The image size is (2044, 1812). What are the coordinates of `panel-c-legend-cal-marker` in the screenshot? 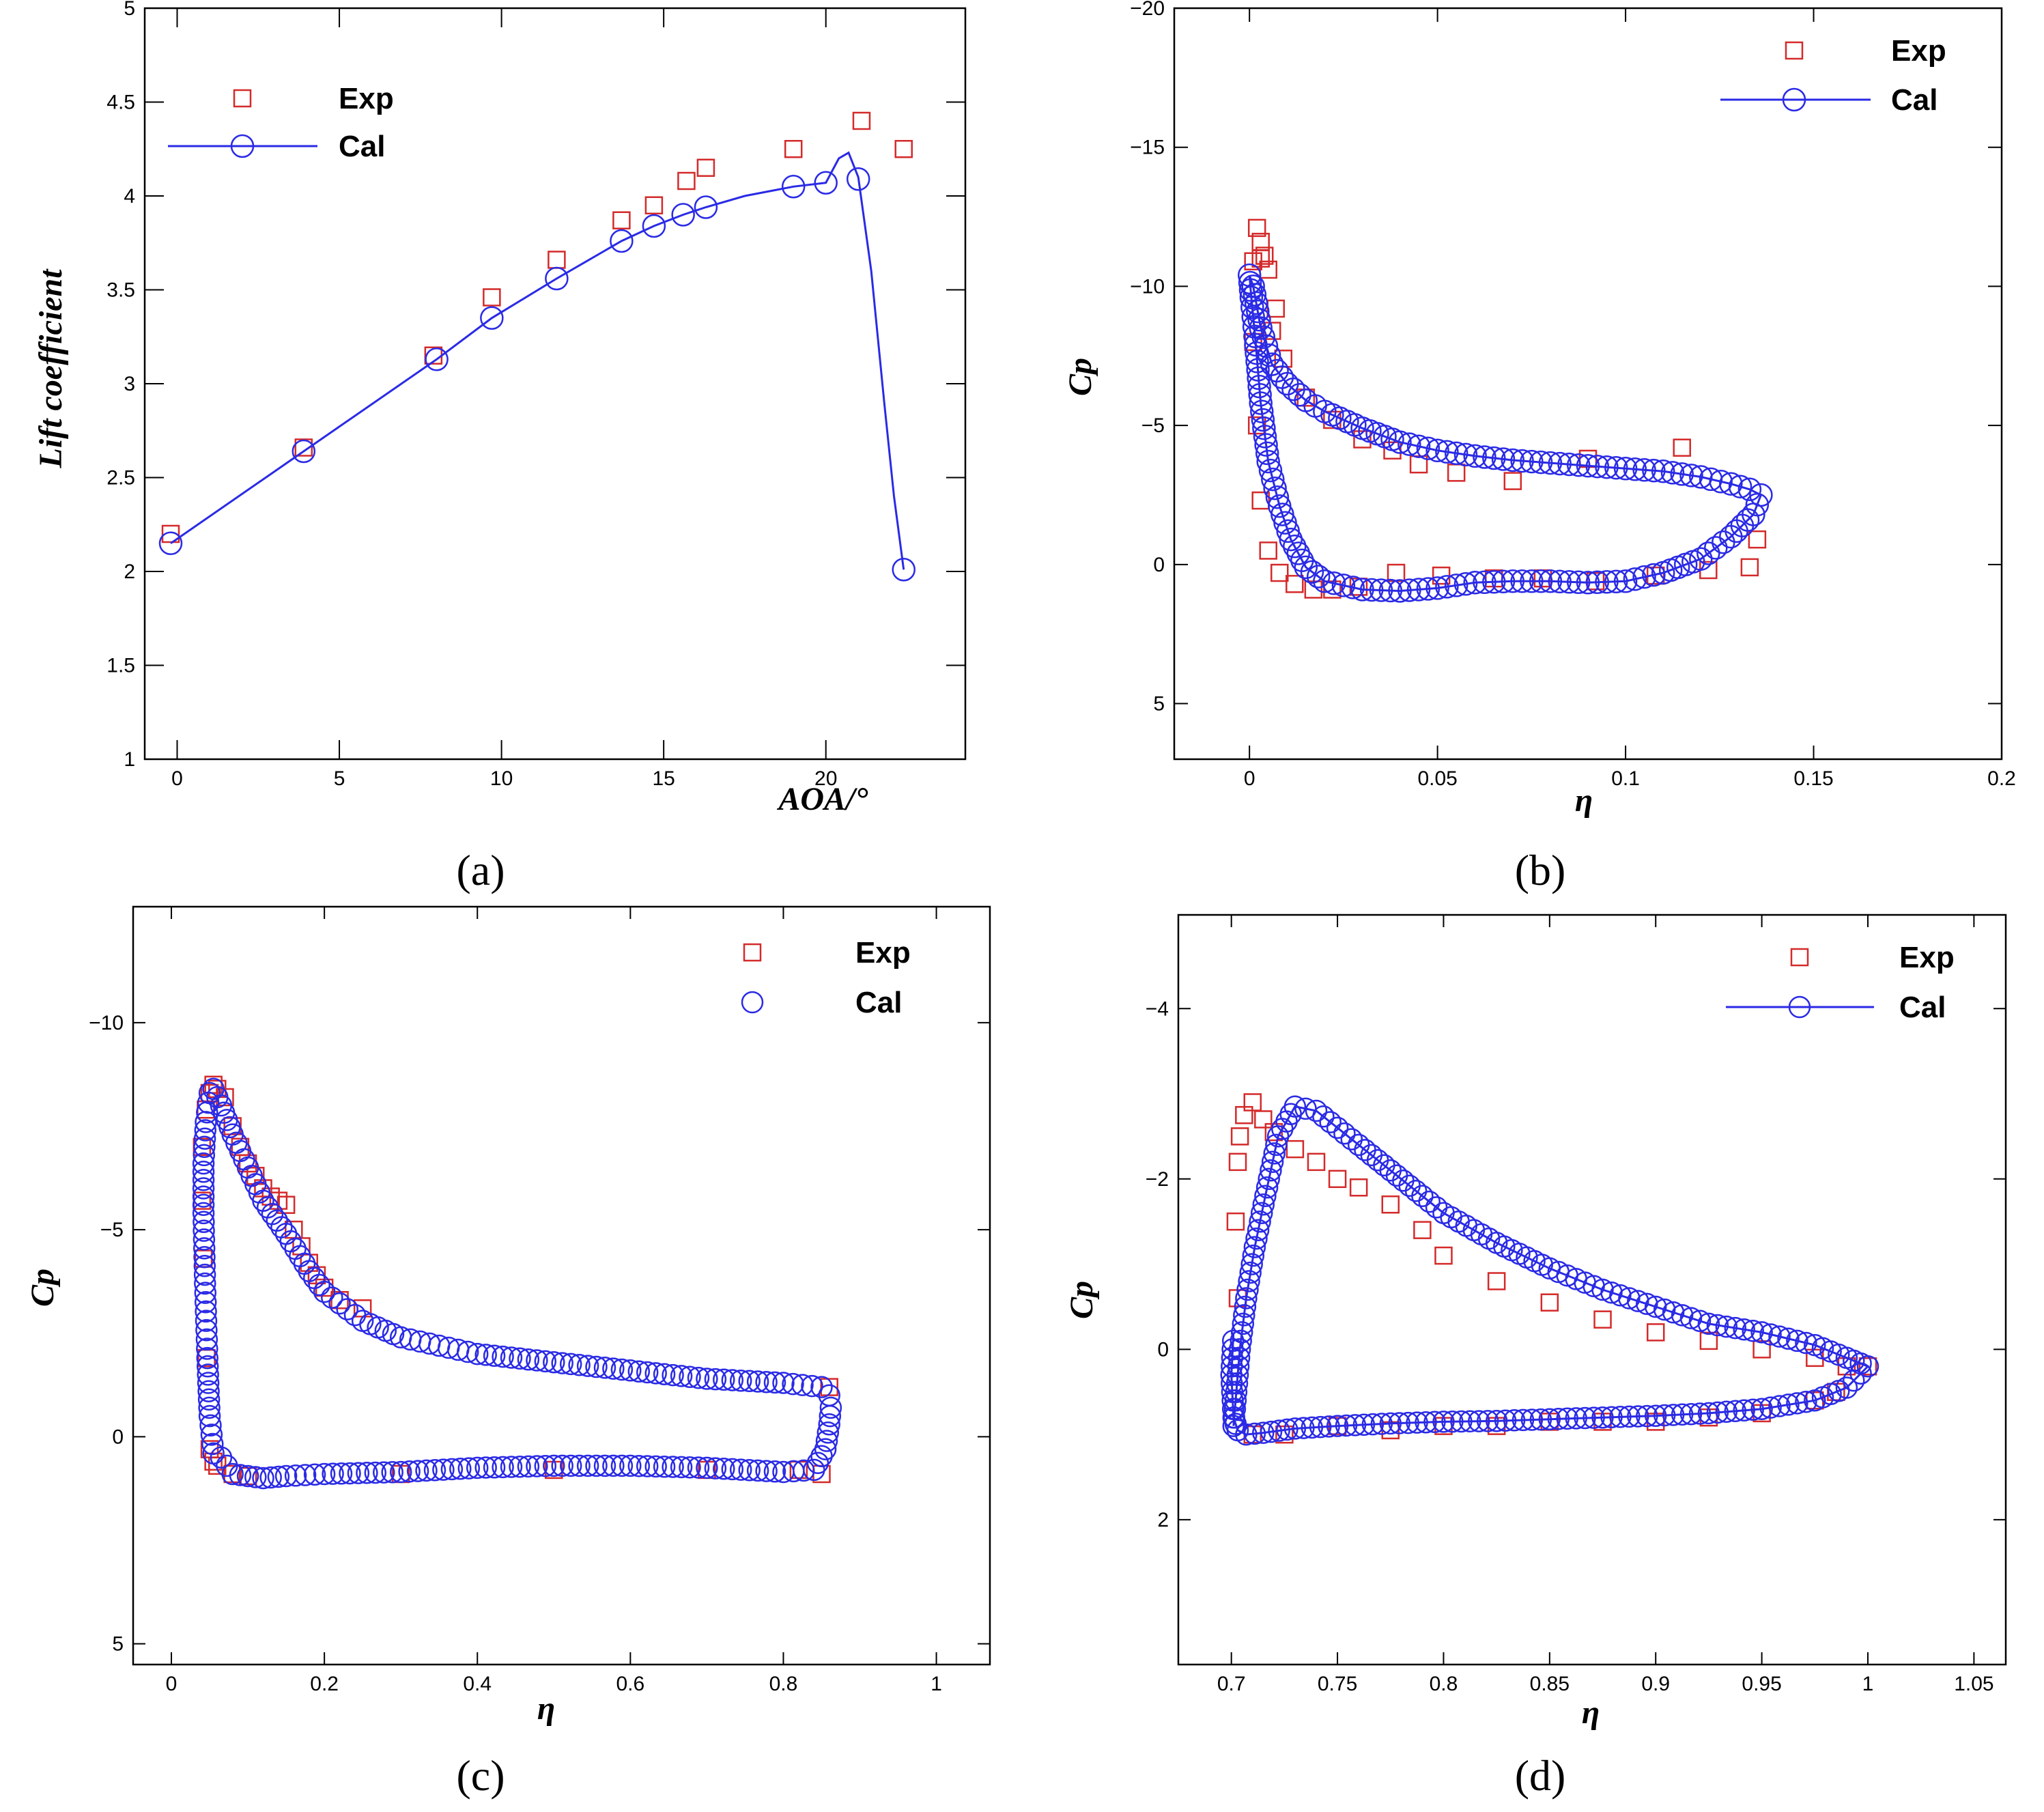 It's located at (752, 1002).